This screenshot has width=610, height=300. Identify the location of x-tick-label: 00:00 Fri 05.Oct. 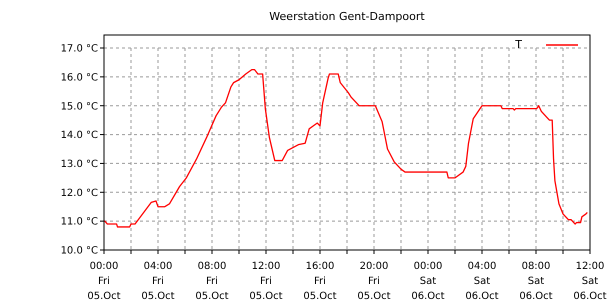
(104, 280).